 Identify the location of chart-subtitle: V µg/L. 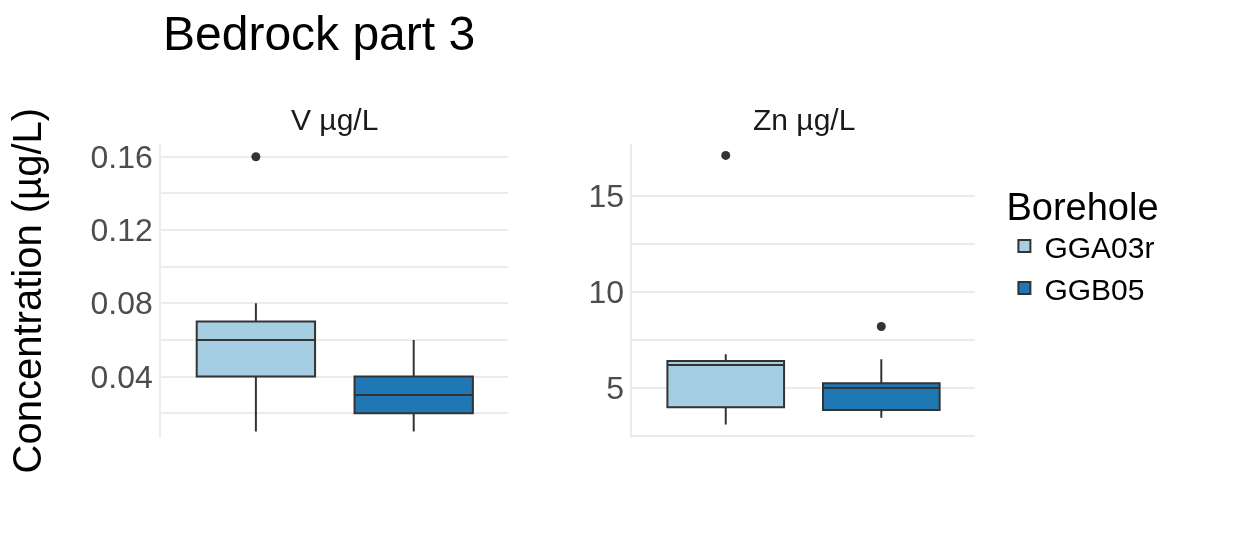
(335, 119).